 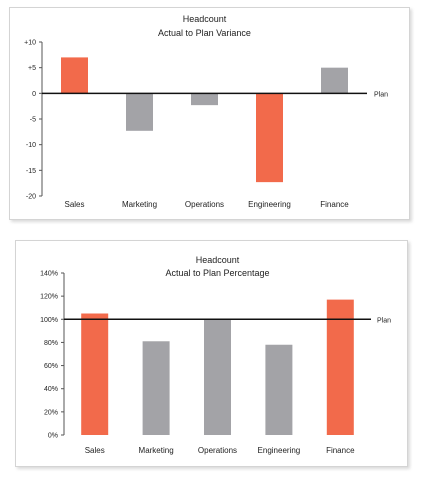 What do you see at coordinates (49, 274) in the screenshot?
I see `y-tick-label: 140%` at bounding box center [49, 274].